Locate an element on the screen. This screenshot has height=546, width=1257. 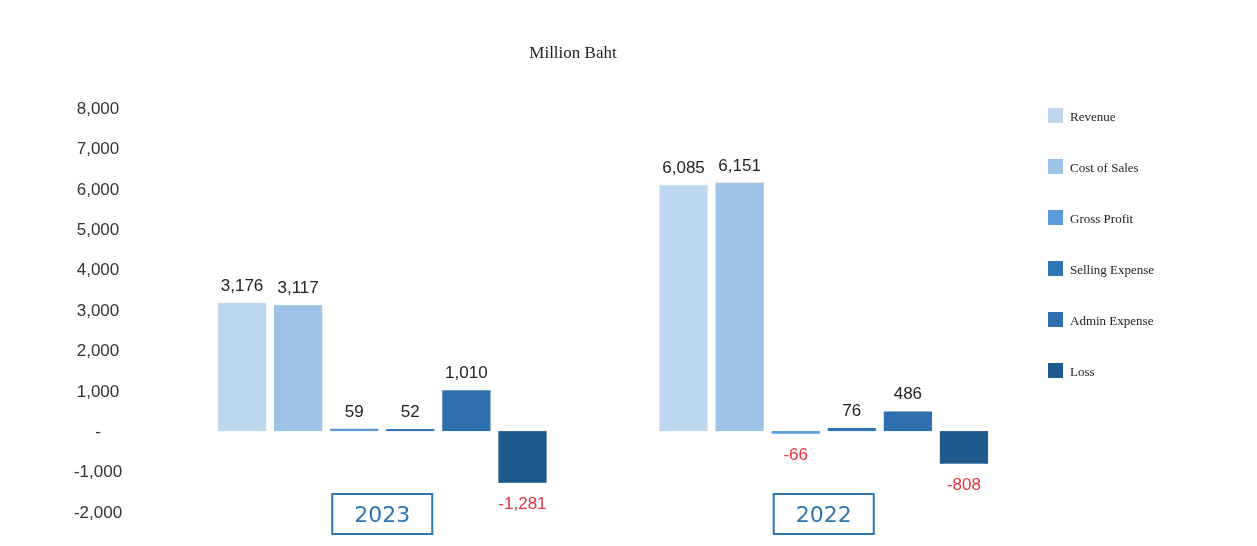
data-label: 486 is located at coordinates (908, 394).